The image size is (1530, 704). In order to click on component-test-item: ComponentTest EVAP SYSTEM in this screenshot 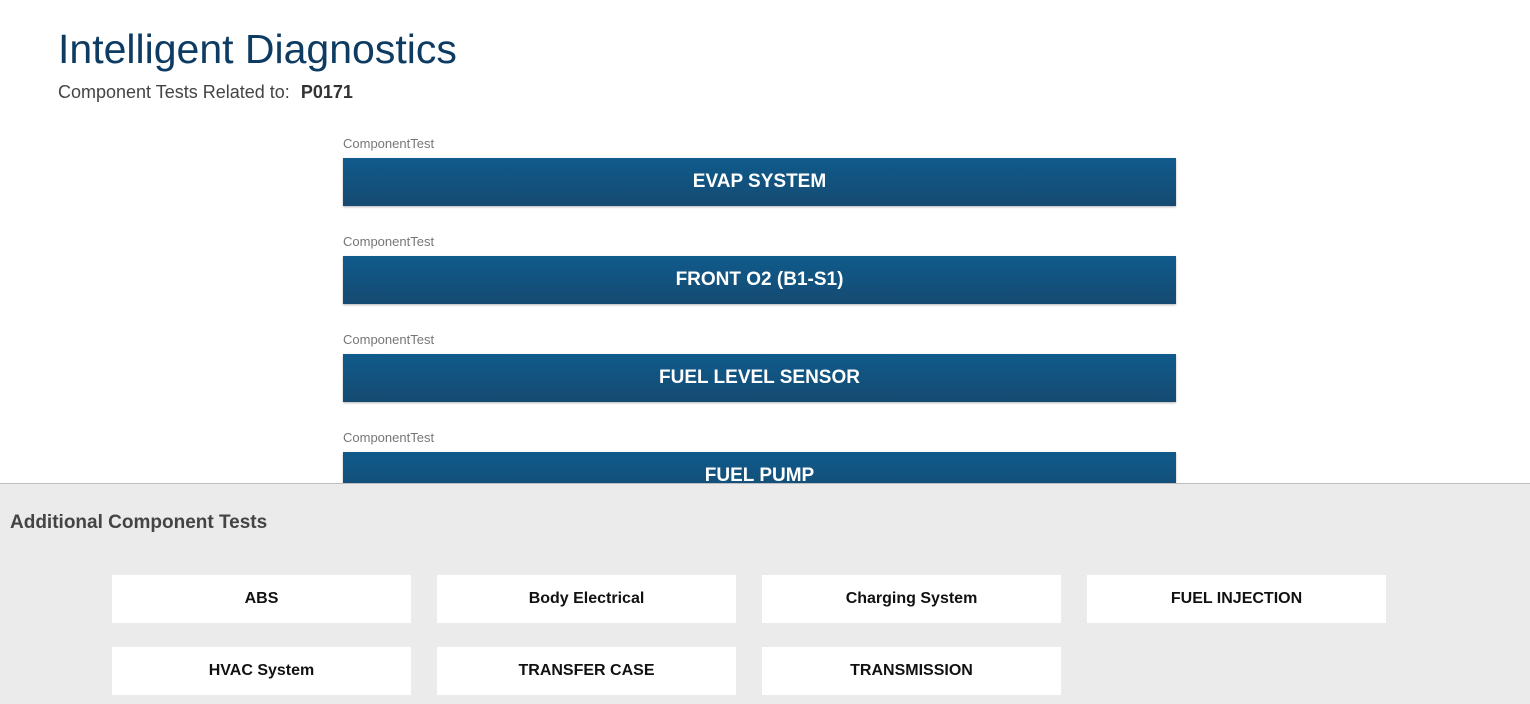, I will do `click(759, 185)`.